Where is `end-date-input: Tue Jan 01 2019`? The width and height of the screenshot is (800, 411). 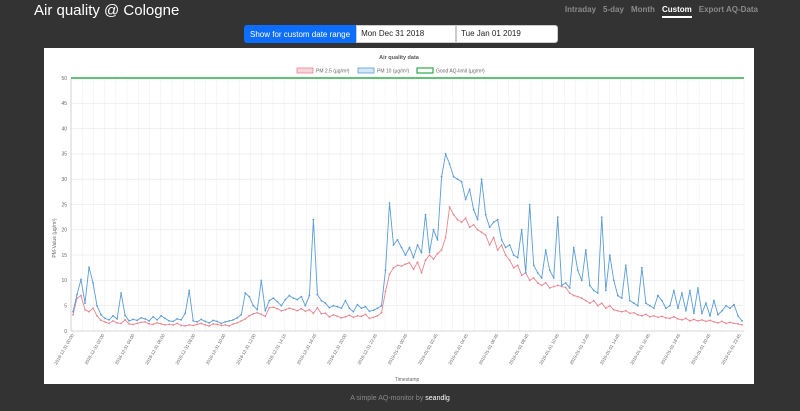
end-date-input: Tue Jan 01 2019 is located at coordinates (507, 34).